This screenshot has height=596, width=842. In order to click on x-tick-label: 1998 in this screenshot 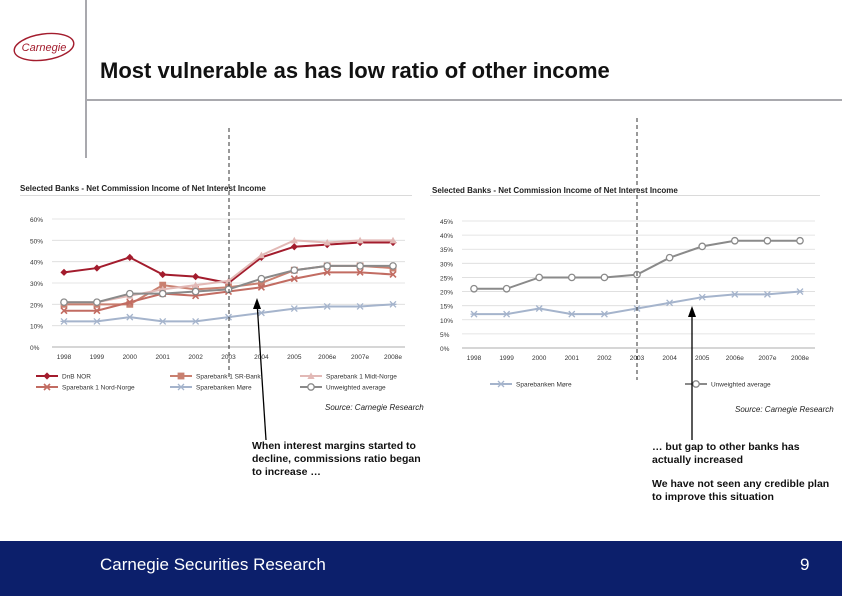, I will do `click(64, 357)`.